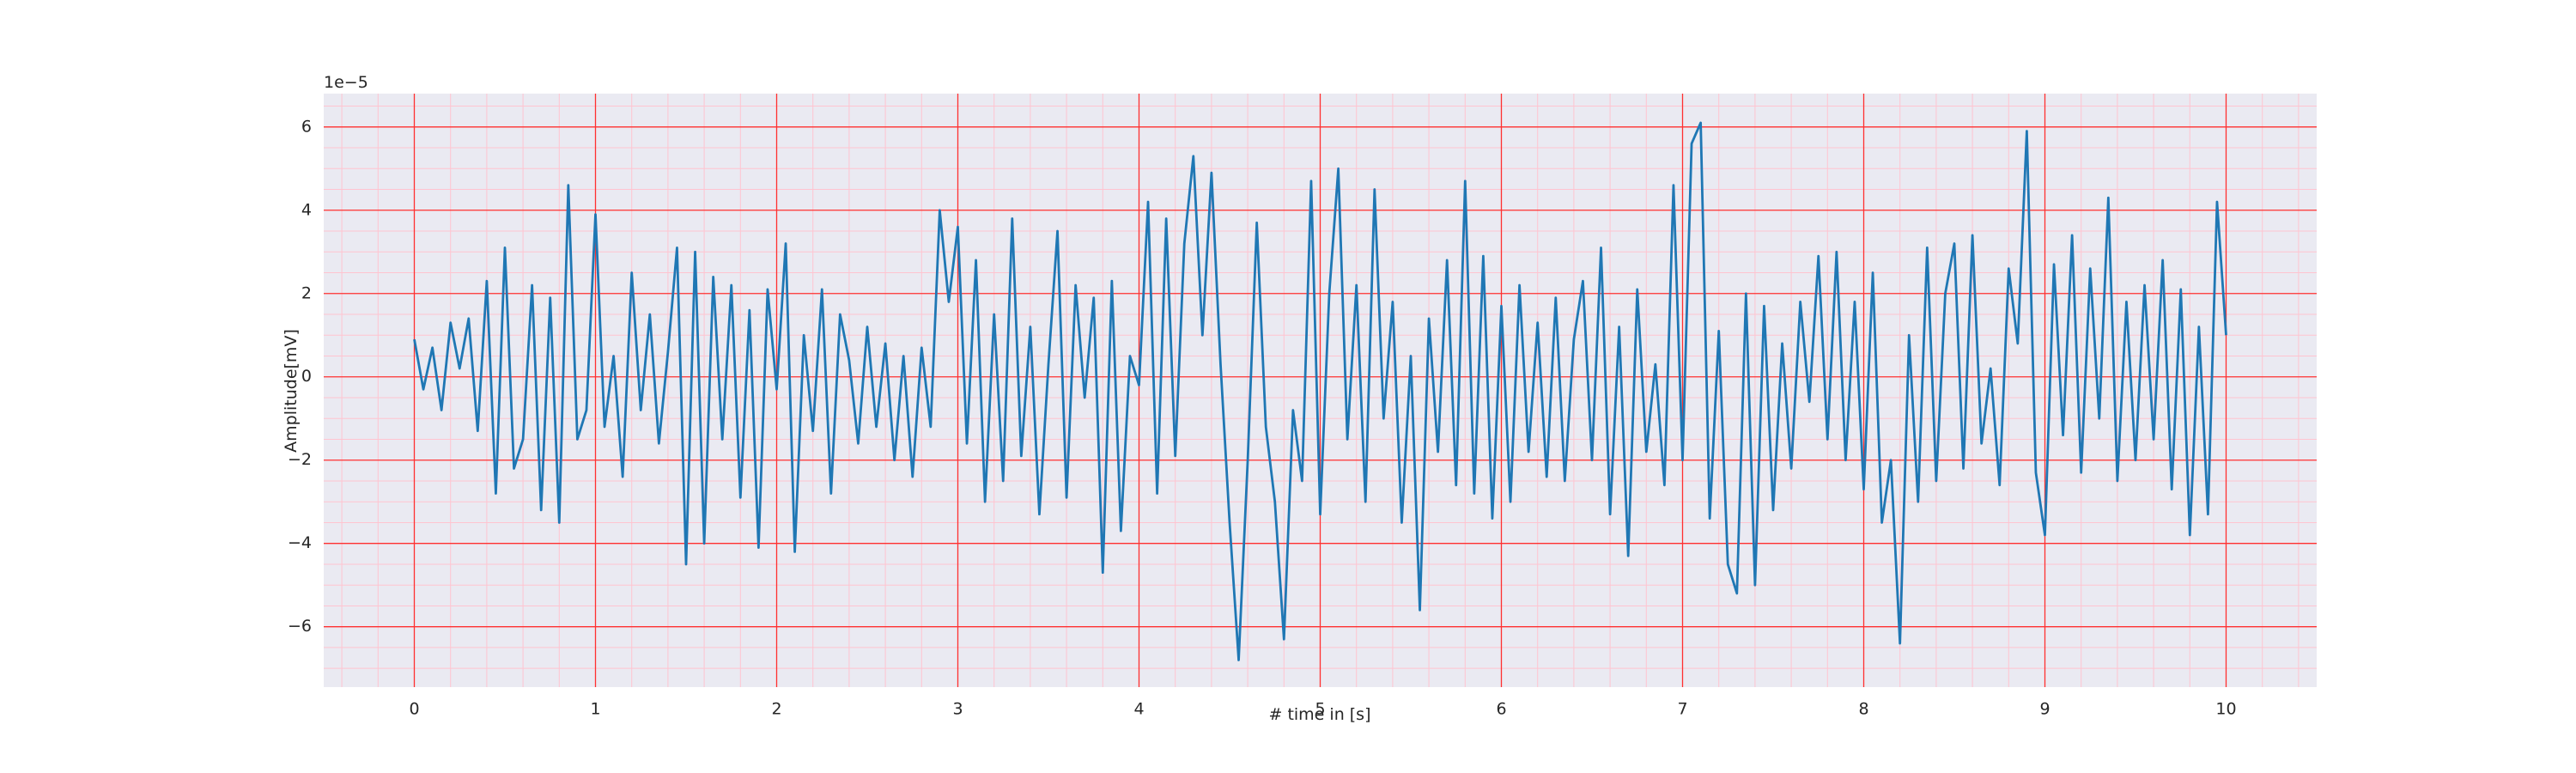 This screenshot has height=773, width=2576. Describe the element at coordinates (1320, 709) in the screenshot. I see `x-tick-label: 5` at that location.